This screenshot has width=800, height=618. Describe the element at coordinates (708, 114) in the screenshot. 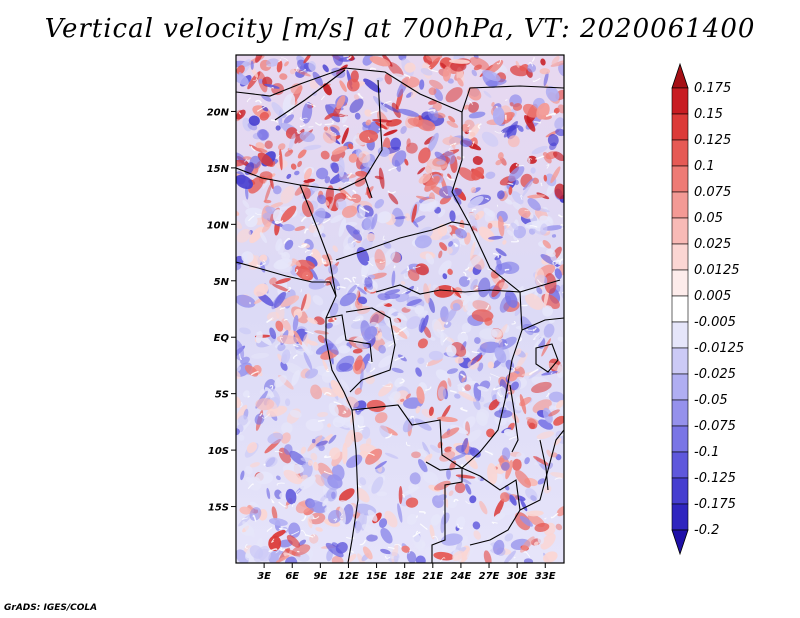

I see `colorbar-label: 0.15` at that location.